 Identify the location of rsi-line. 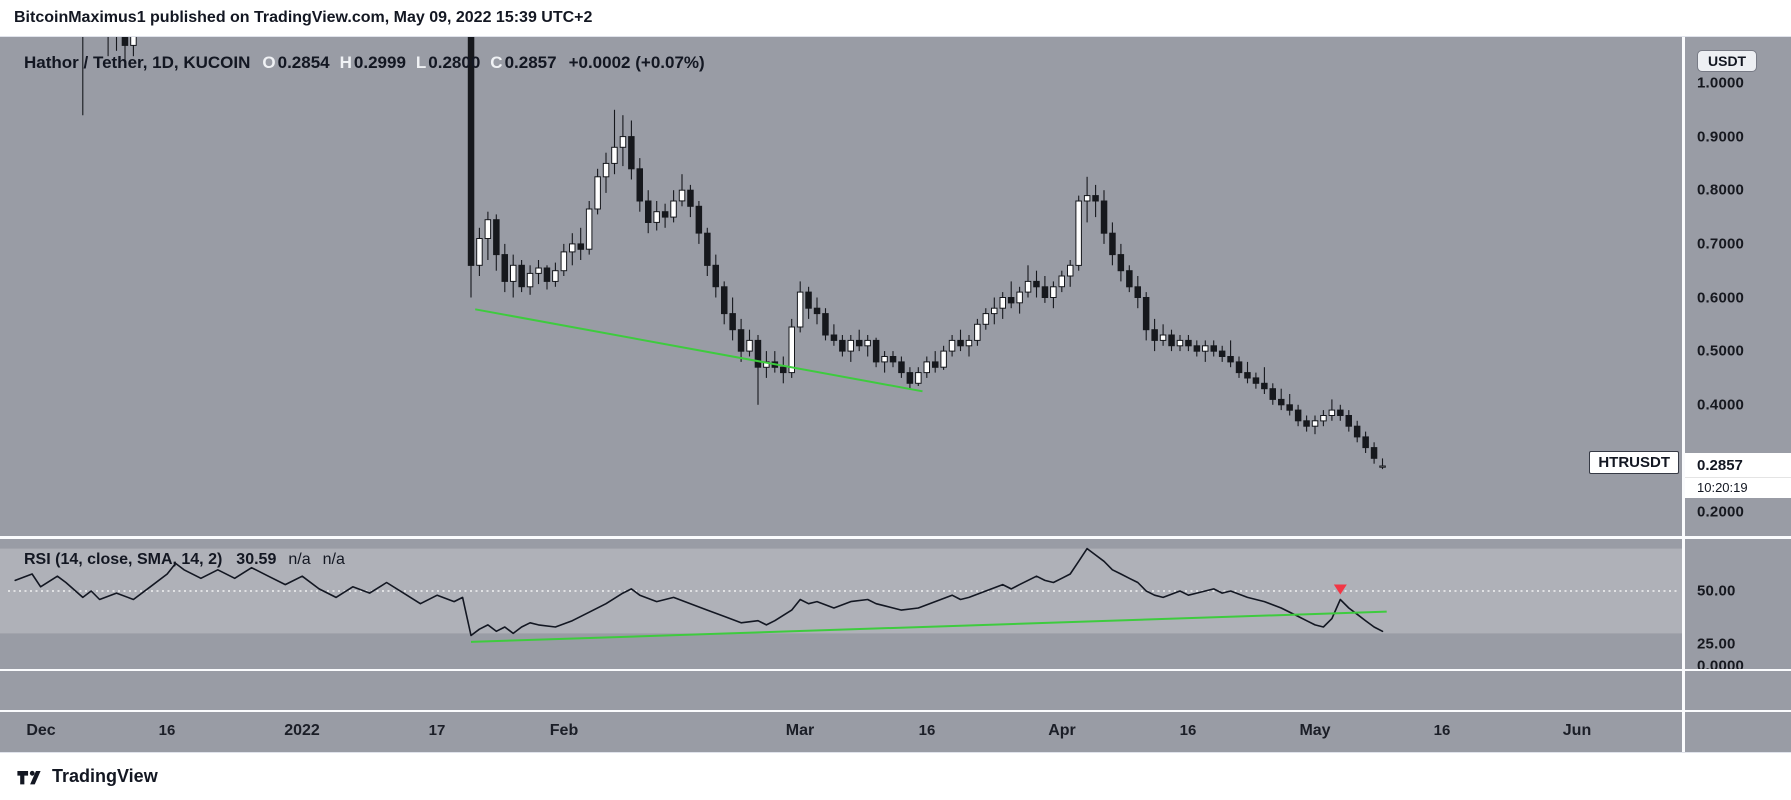
(699, 592).